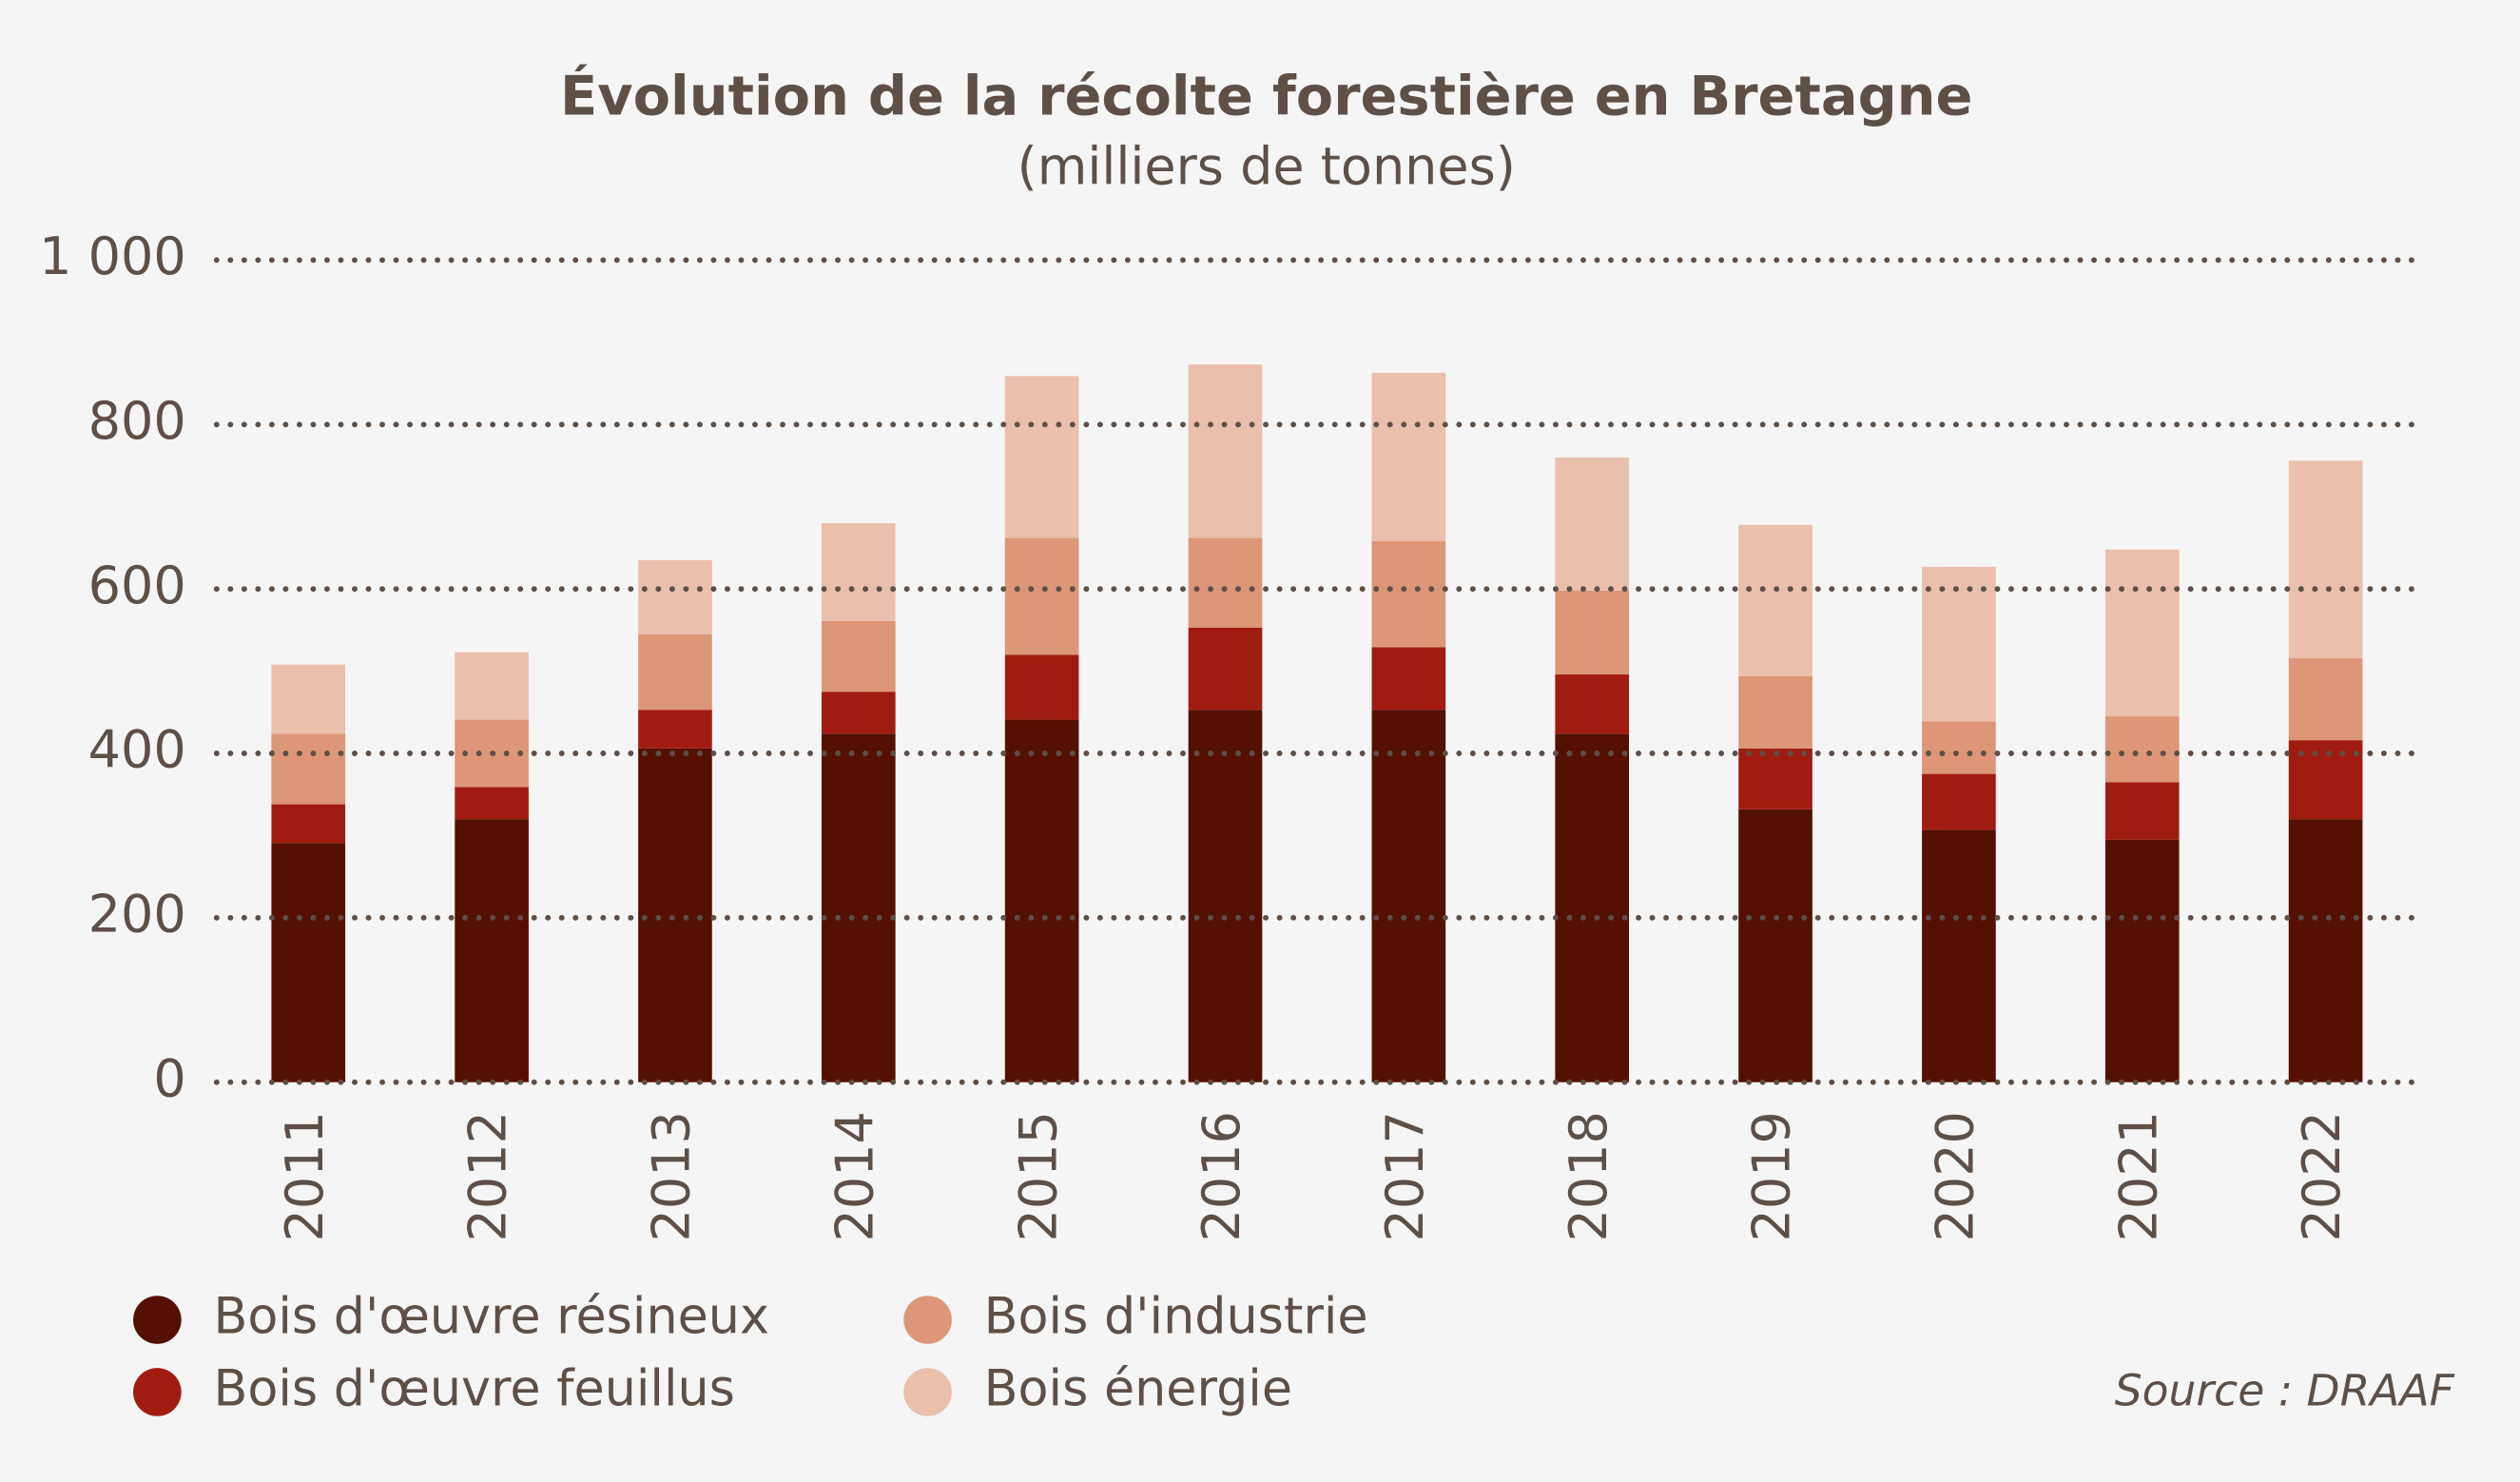 The height and width of the screenshot is (1482, 2520). Describe the element at coordinates (112, 256) in the screenshot. I see `y-tick-label: 1 000` at that location.